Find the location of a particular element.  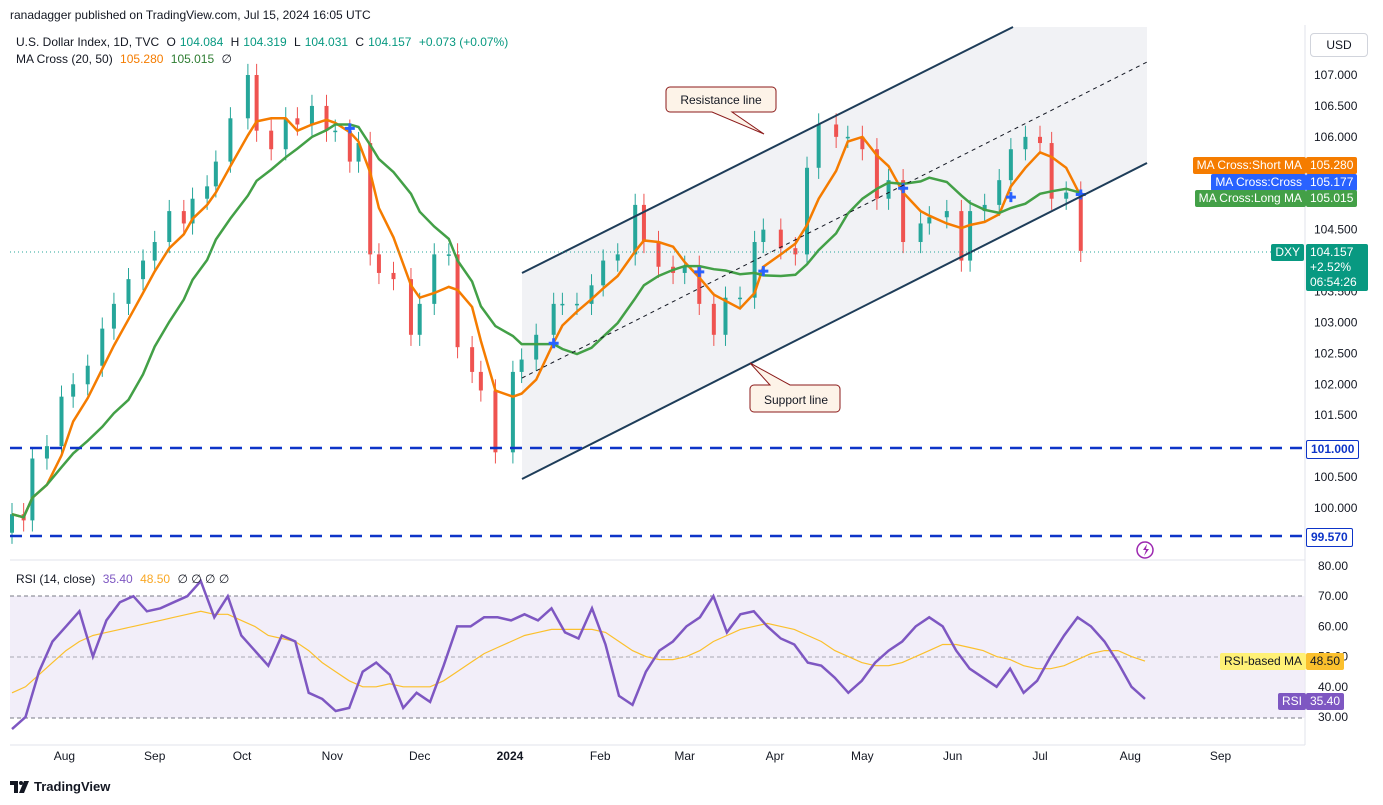

channel-resistance-line is located at coordinates (767, 150).